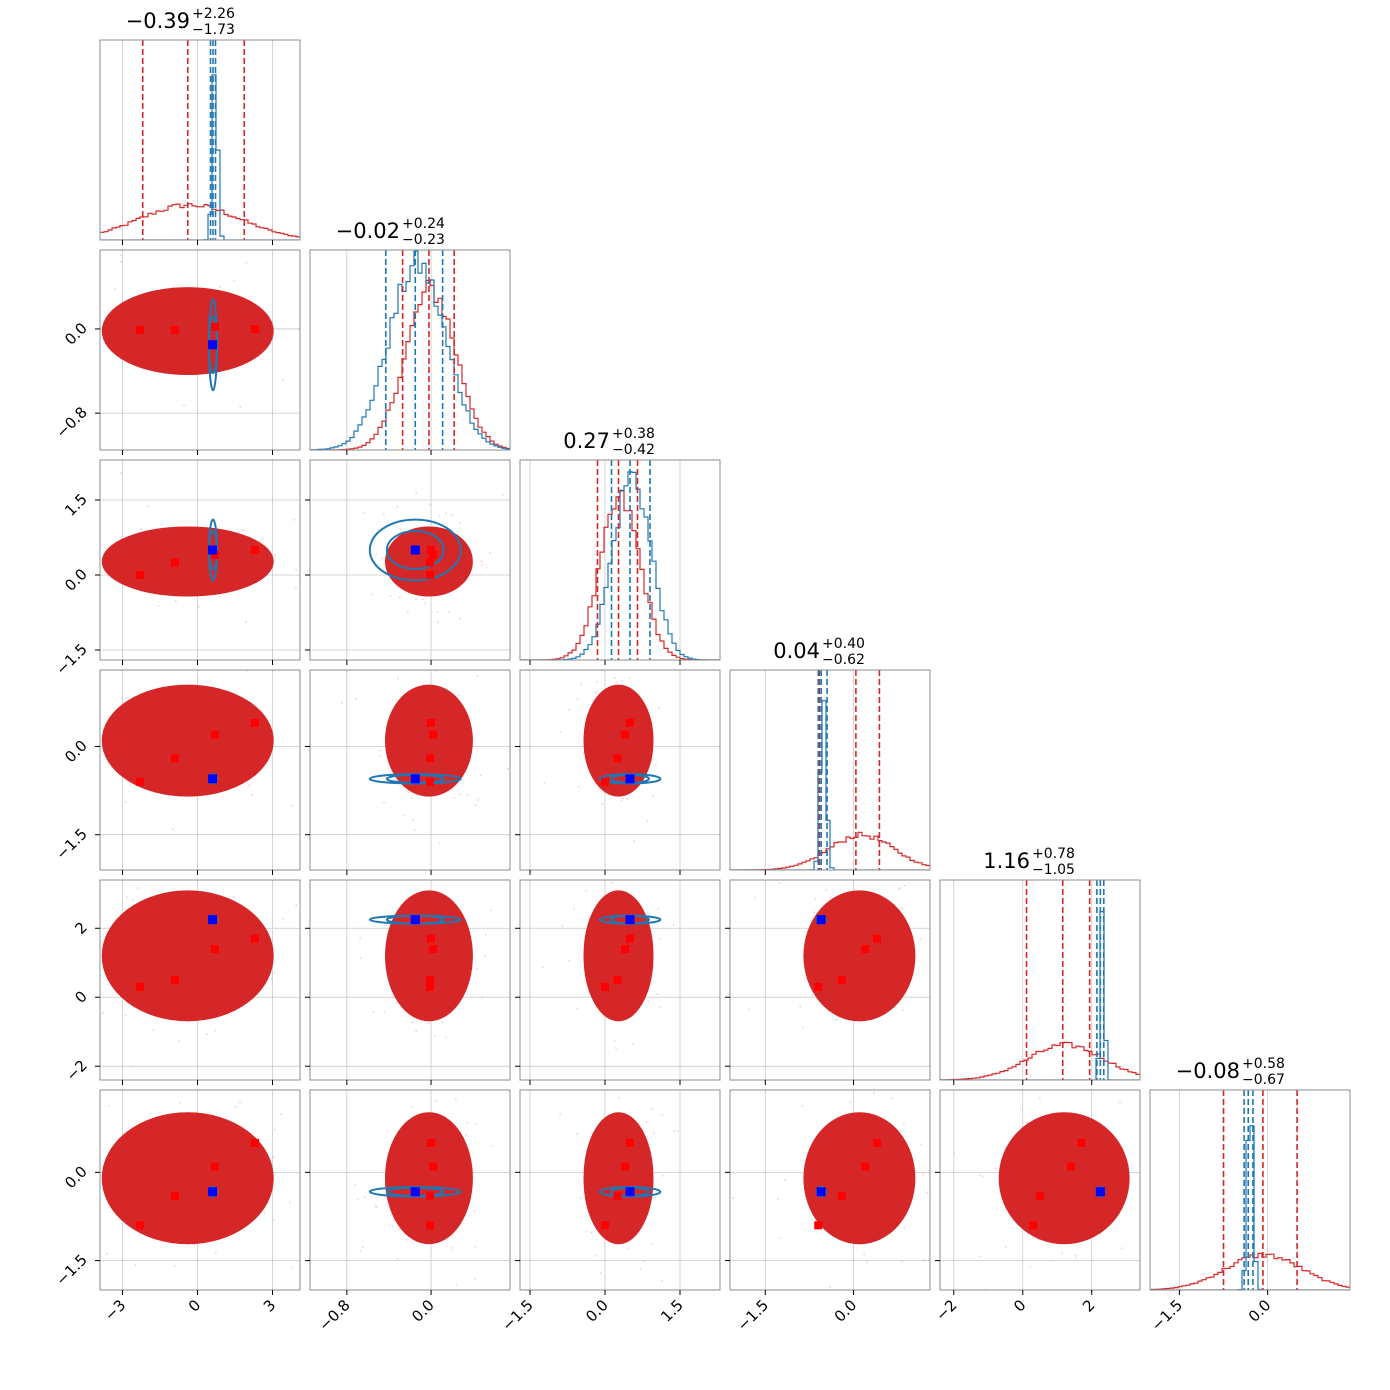 Image resolution: width=1390 pixels, height=1390 pixels. Describe the element at coordinates (158, 21) in the screenshot. I see `panel-title-value: −0.39` at that location.